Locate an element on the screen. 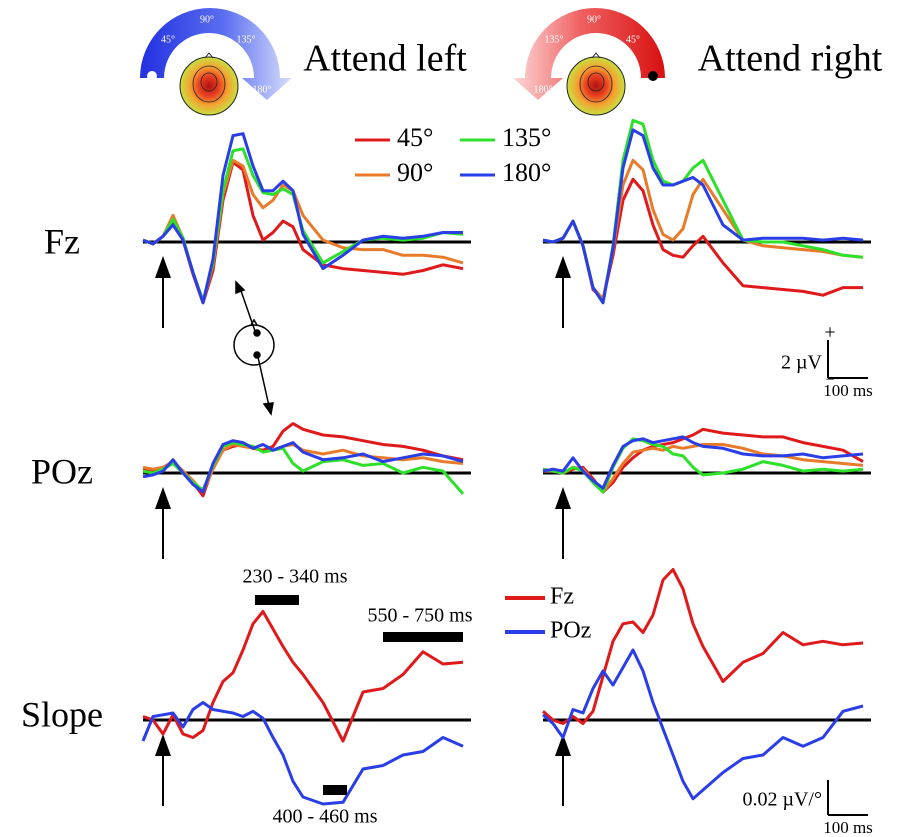 Image resolution: width=897 pixels, height=837 pixels. column-title: Attend left is located at coordinates (385, 59).